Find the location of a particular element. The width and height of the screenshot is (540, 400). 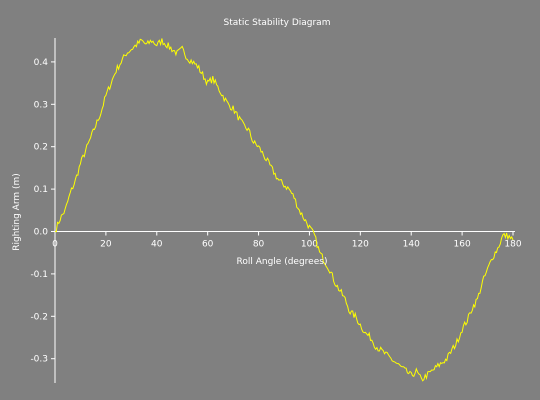

chart-title: Static Stability Diagram is located at coordinates (277, 23).